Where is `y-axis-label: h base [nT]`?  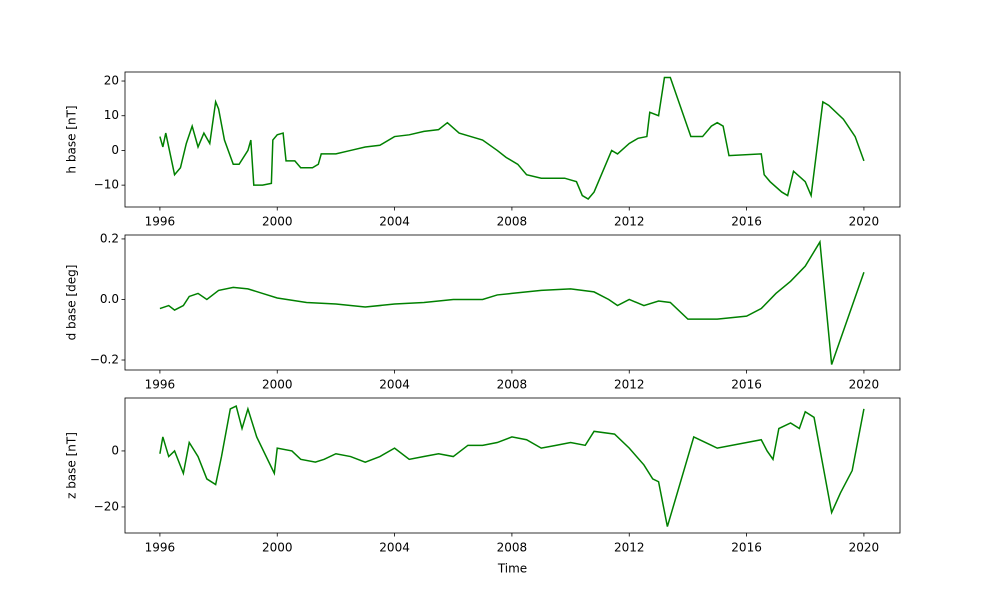
y-axis-label: h base [nT] is located at coordinates (72, 139).